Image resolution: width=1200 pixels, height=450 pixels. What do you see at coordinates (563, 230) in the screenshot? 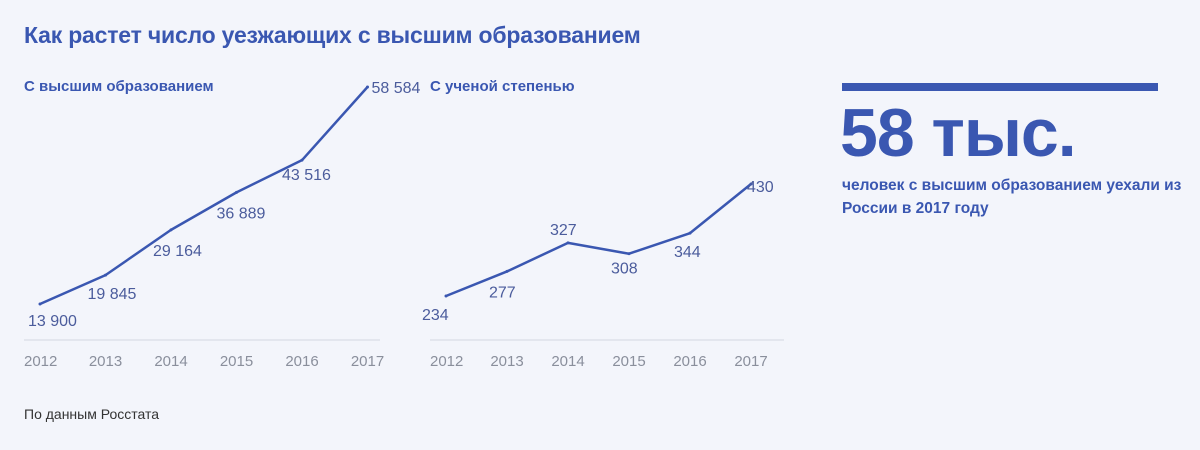
I see `data-label-1-2: 327` at bounding box center [563, 230].